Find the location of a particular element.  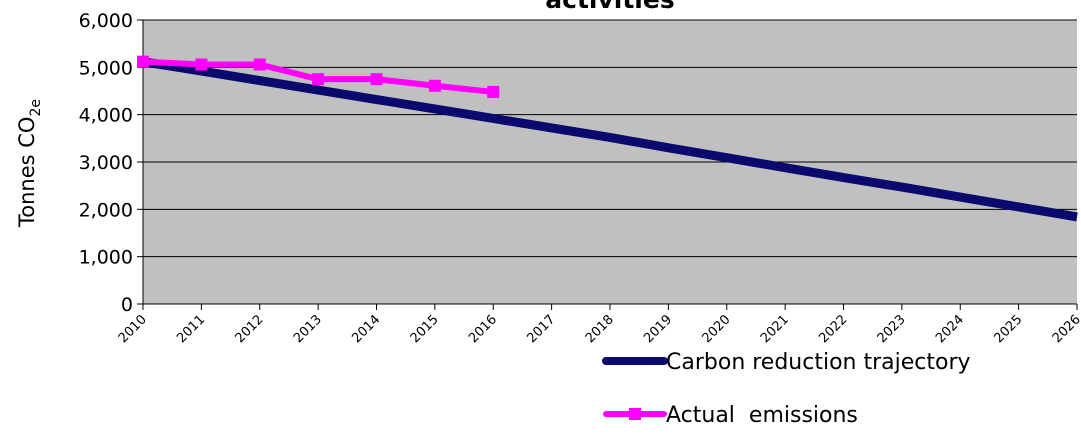

chart-title: activities is located at coordinates (609, 7).